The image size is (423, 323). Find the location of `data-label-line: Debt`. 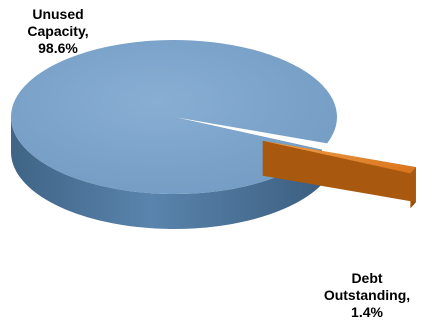

data-label-line: Debt is located at coordinates (367, 278).